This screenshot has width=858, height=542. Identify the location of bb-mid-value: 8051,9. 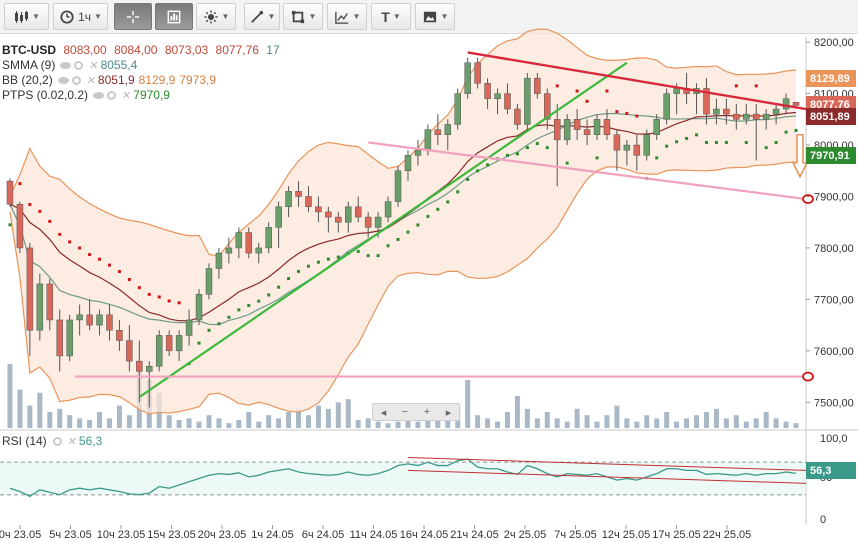
(116, 80).